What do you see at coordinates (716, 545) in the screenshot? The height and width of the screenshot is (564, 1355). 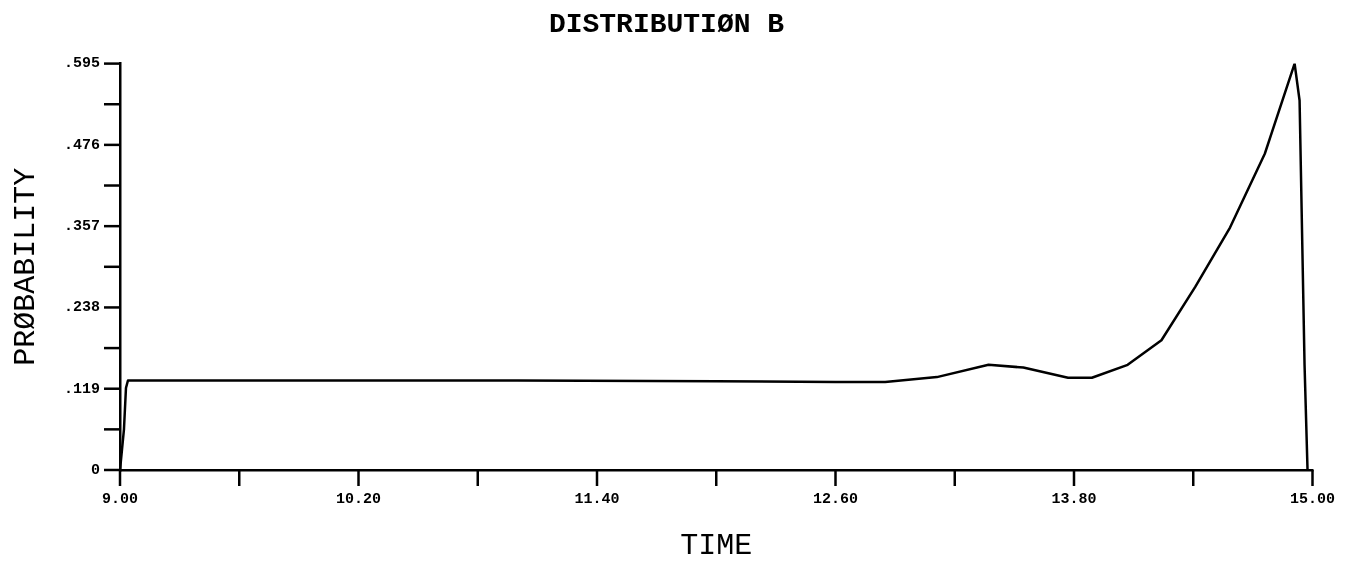 I see `x-axis-title: TIME` at bounding box center [716, 545].